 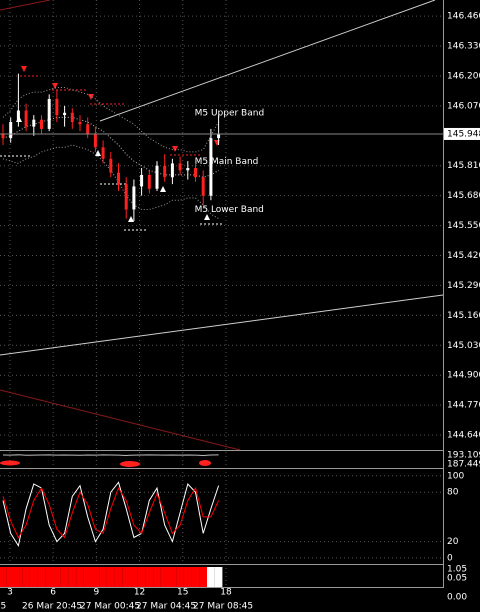 What do you see at coordinates (463, 376) in the screenshot?
I see `y-tick-label: 144.900` at bounding box center [463, 376].